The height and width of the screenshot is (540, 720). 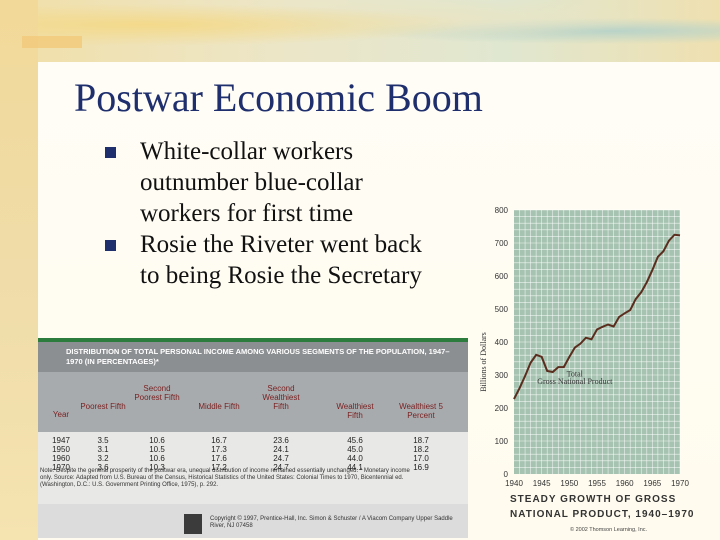 What do you see at coordinates (157, 449) in the screenshot?
I see `table-cell: 10.5` at bounding box center [157, 449].